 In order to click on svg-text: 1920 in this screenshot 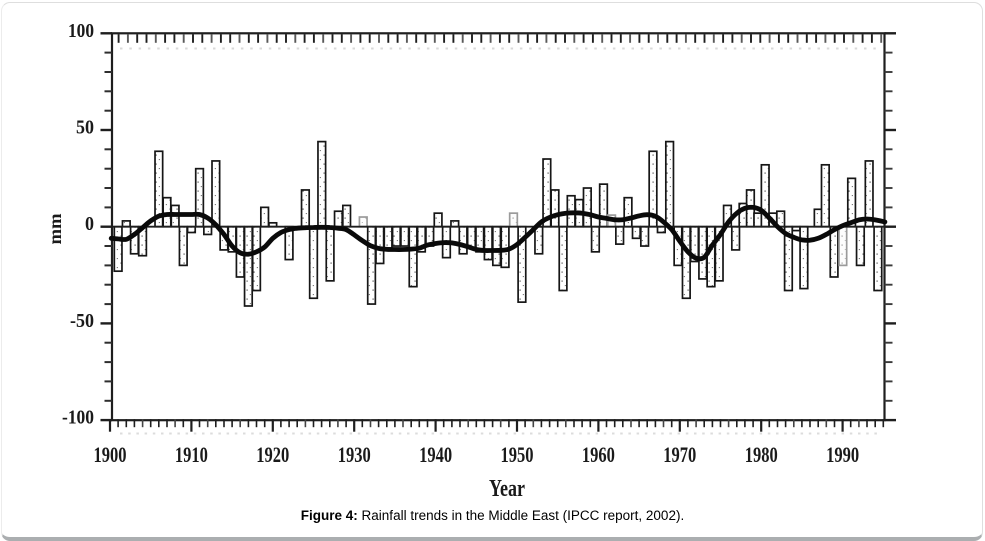, I will do `click(272, 454)`.